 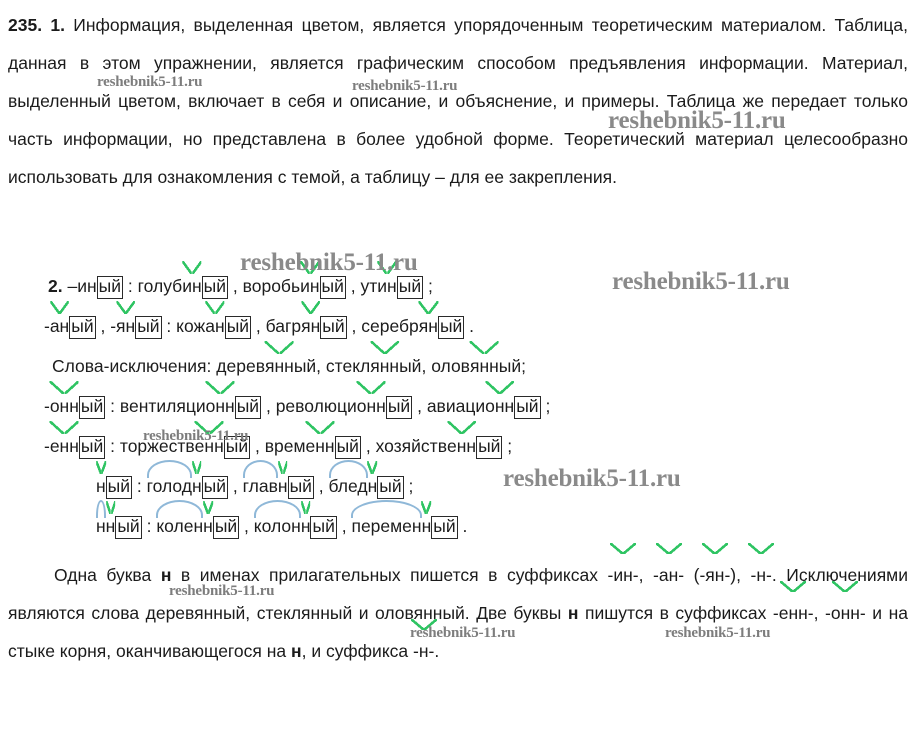 What do you see at coordinates (646, 575) in the screenshot?
I see `rule-sep-1: ,` at bounding box center [646, 575].